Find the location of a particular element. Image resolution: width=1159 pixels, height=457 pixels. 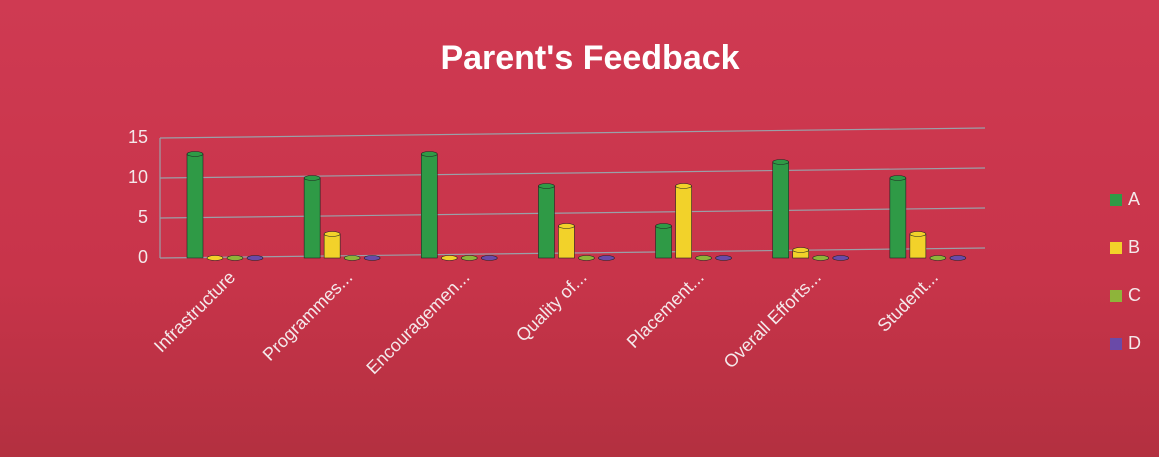

y-tick-label: 10 is located at coordinates (138, 177).